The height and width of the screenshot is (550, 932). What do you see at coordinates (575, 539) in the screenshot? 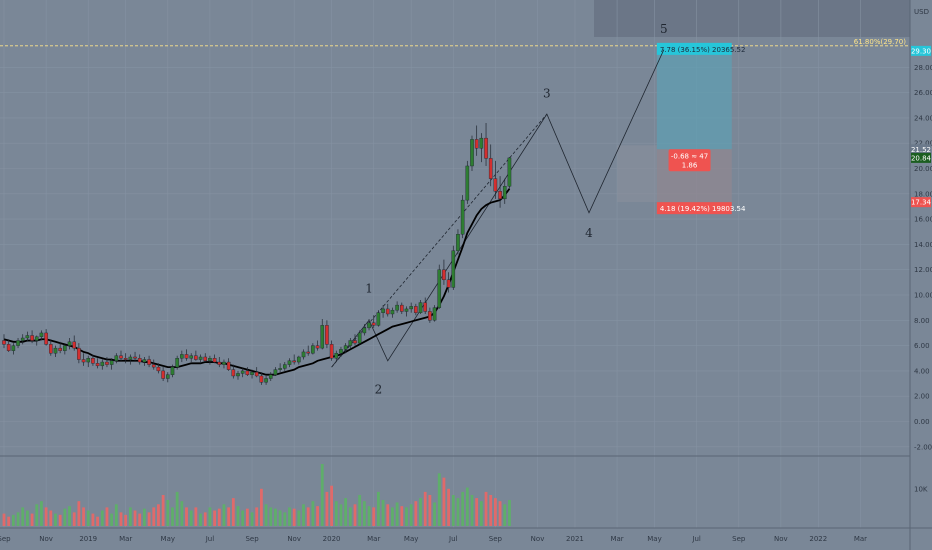
I see `time-tick-label: 2021` at bounding box center [575, 539].